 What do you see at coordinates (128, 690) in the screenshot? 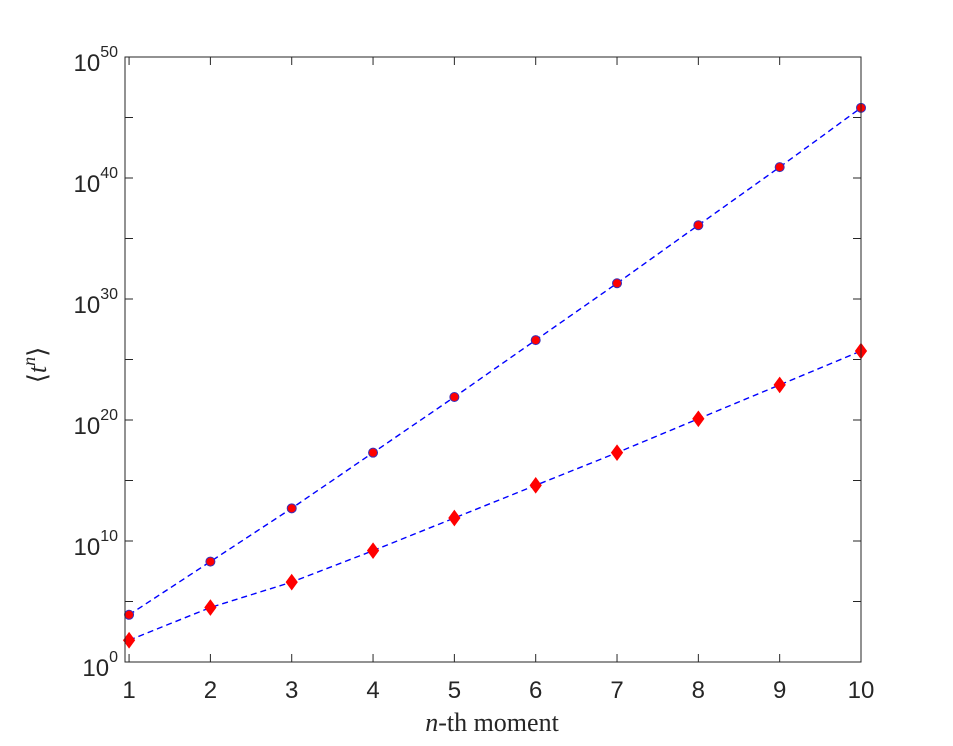
I see `x-tick-label: 1` at bounding box center [128, 690].